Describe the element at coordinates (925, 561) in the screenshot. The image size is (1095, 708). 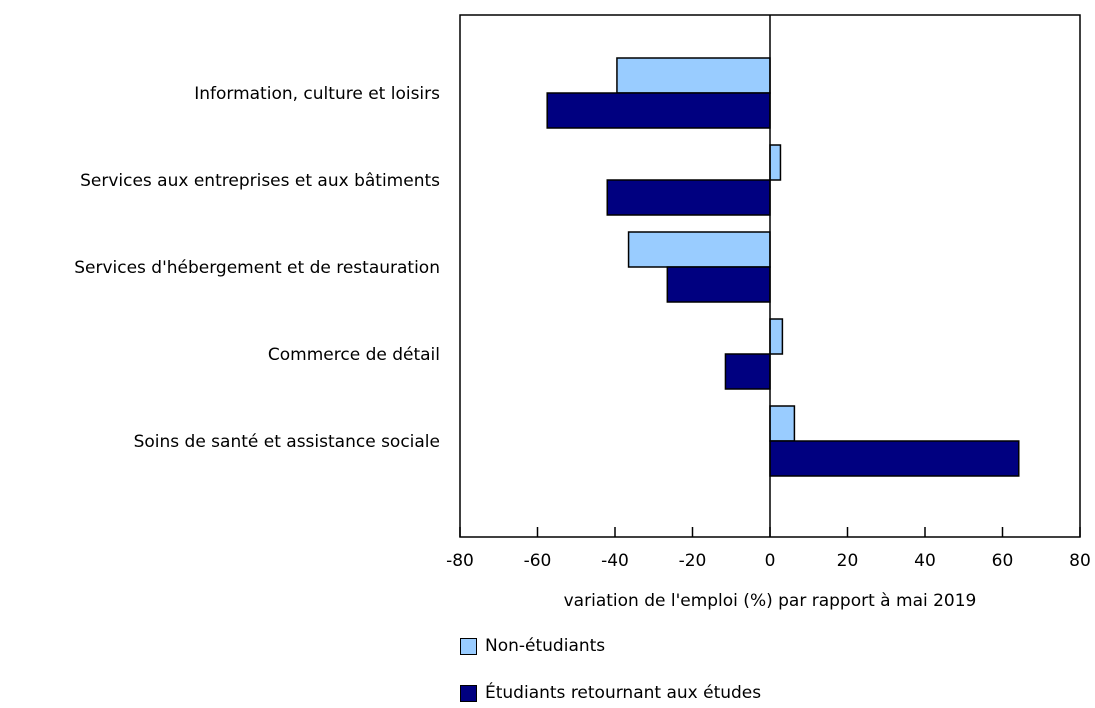
I see `x-tick-label: 40` at that location.